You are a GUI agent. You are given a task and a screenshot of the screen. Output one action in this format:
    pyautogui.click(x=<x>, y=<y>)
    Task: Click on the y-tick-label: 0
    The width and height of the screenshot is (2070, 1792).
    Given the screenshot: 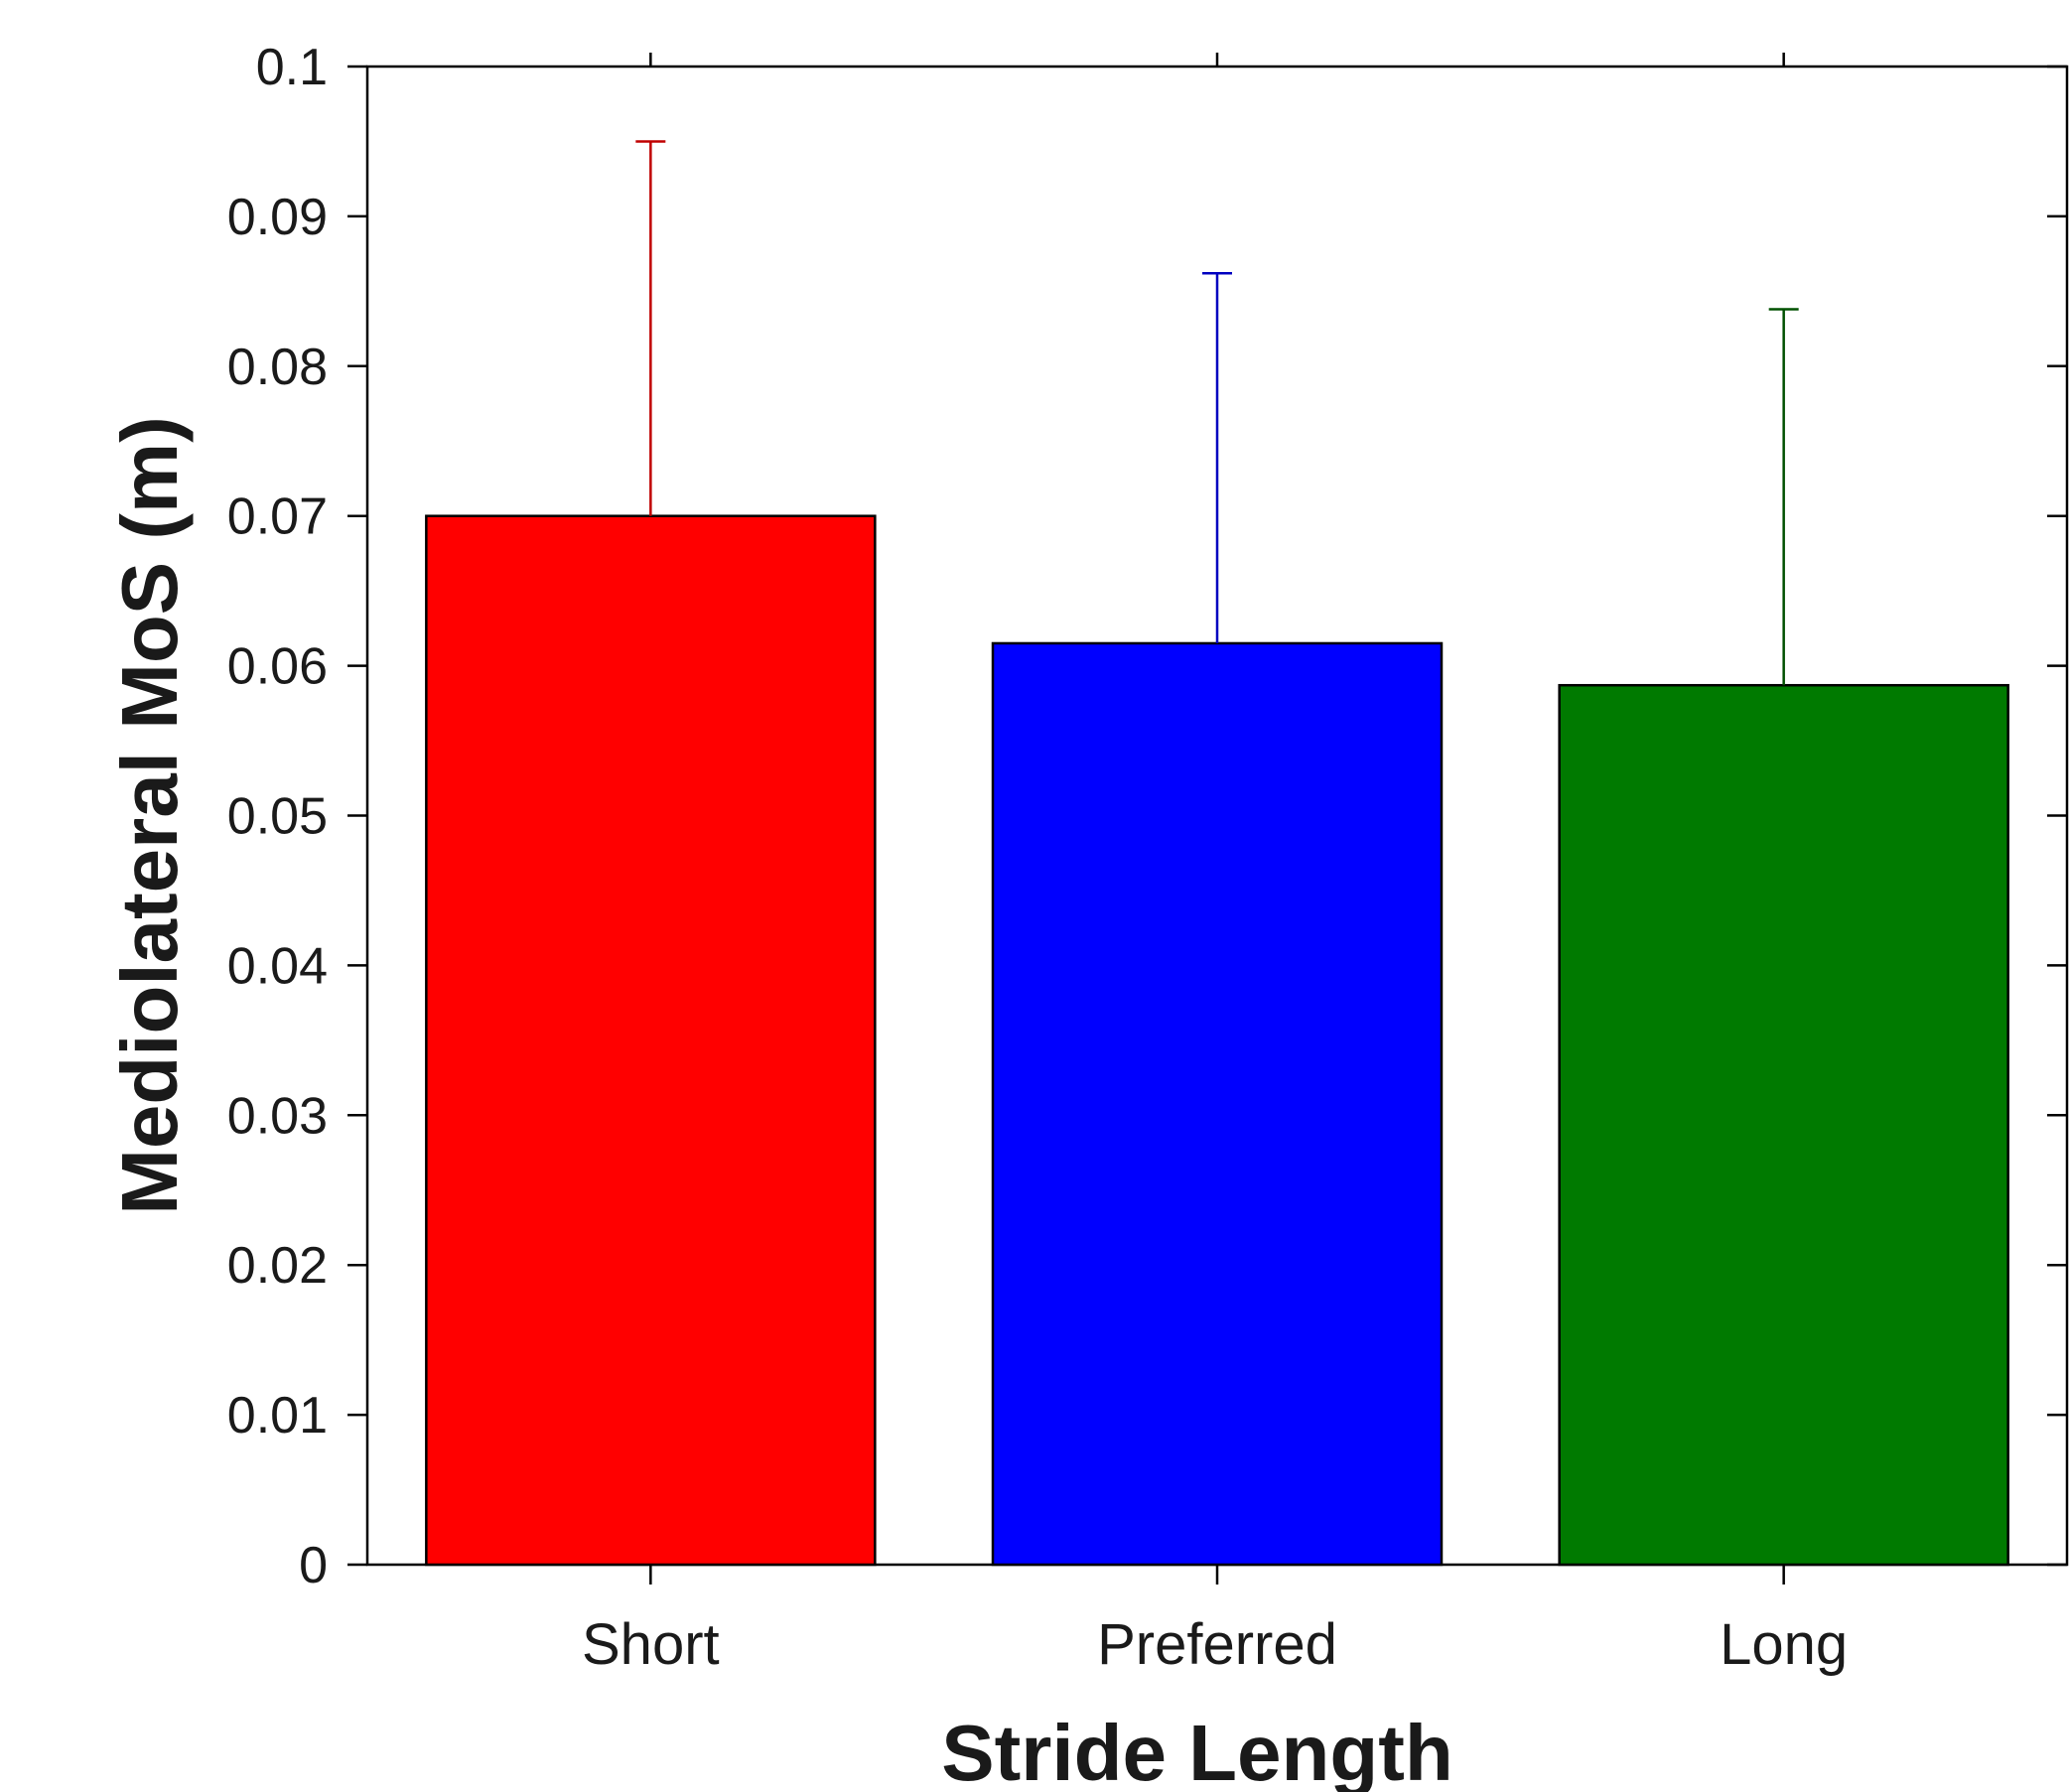 What is the action you would take?
    pyautogui.click(x=314, y=1565)
    